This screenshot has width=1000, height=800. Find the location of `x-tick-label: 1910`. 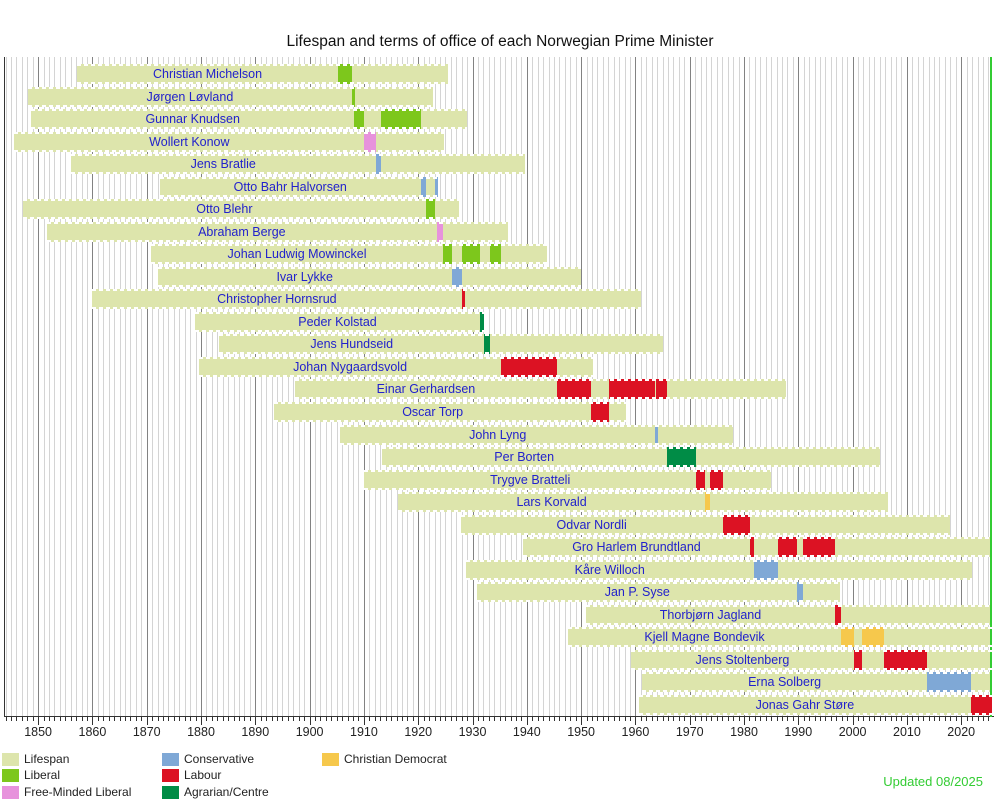

x-tick-label: 1910 is located at coordinates (364, 732).